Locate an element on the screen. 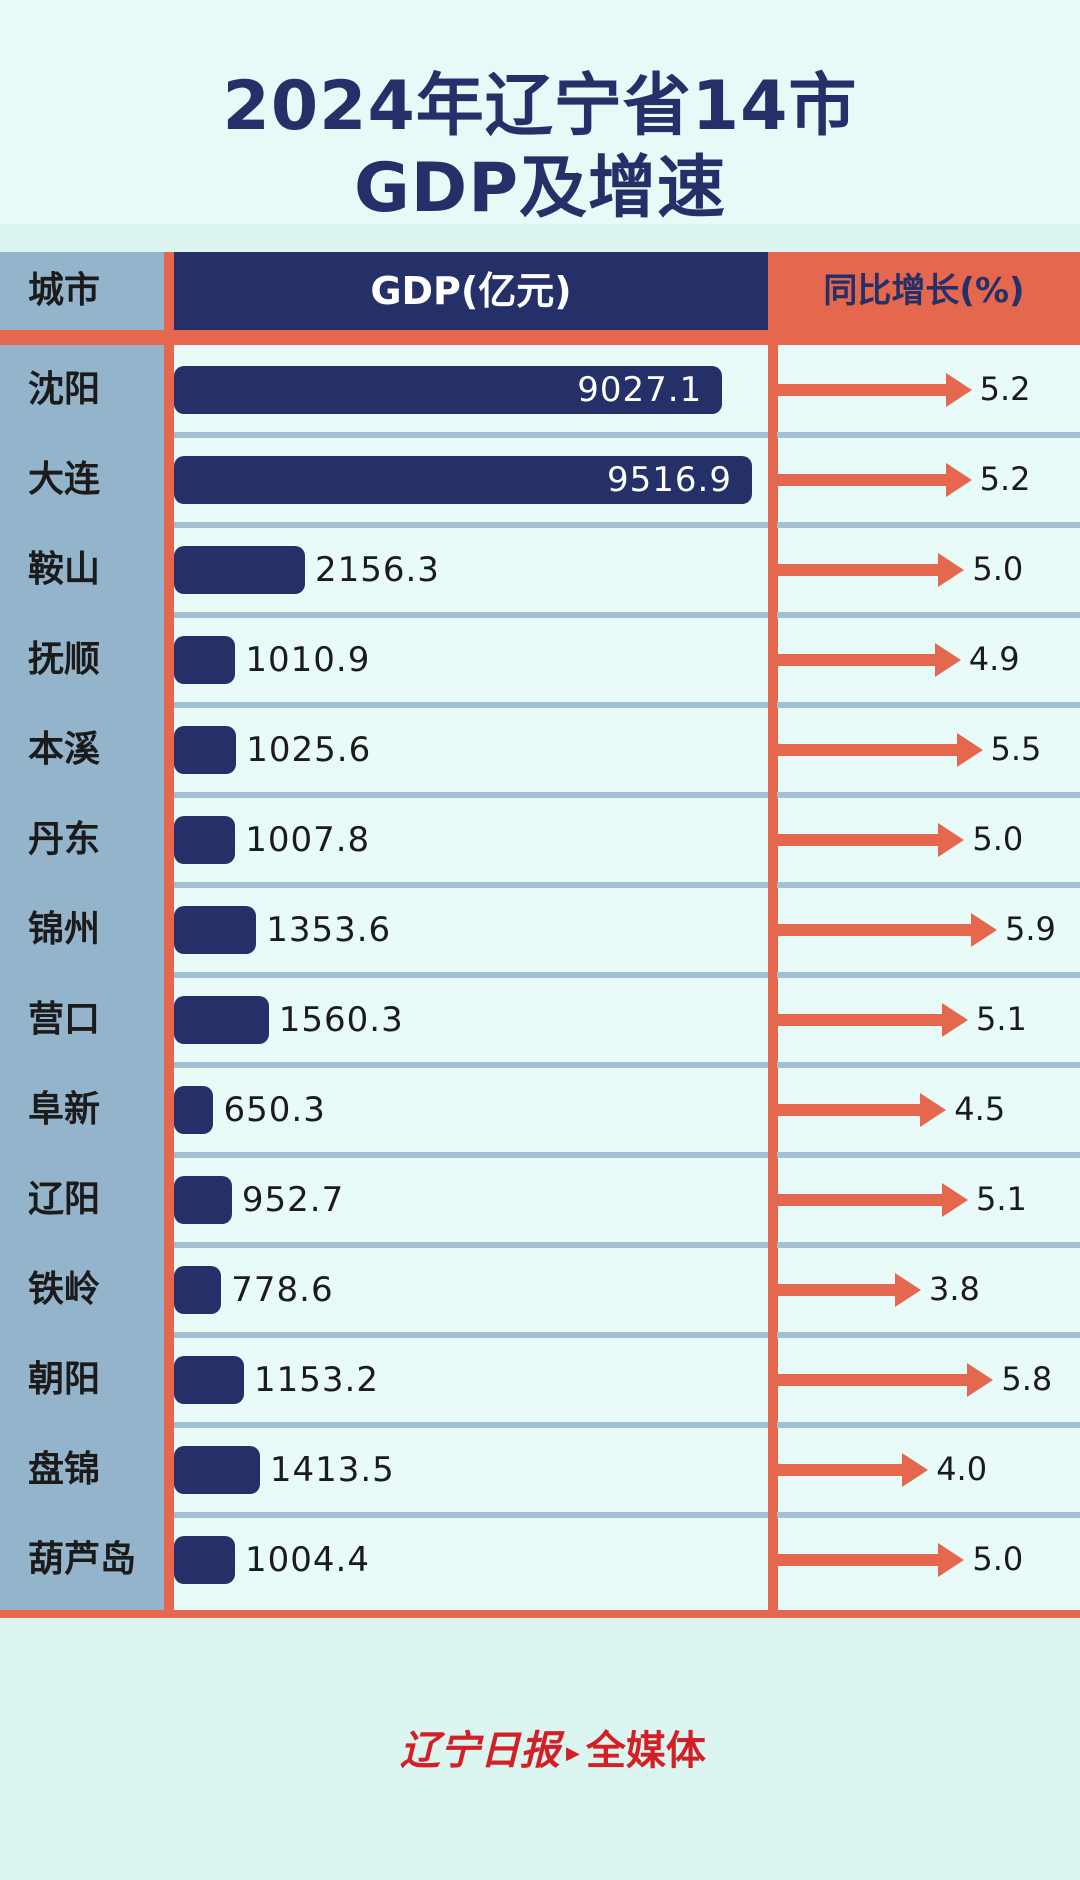 The image size is (1080, 1880). title-line-2: GDP及增速 is located at coordinates (540, 188).